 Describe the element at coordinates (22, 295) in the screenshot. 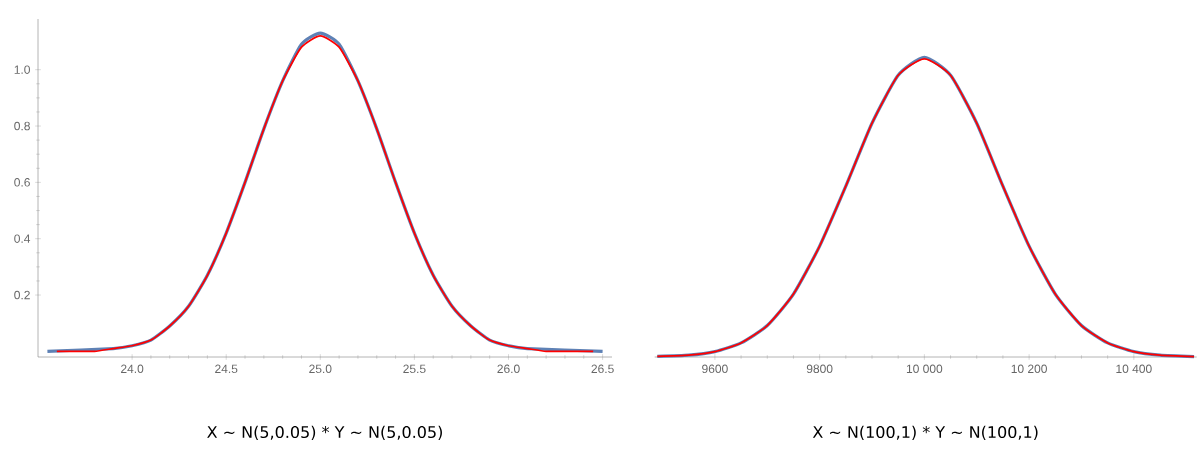

I see `y-tick-label: 0.2` at that location.